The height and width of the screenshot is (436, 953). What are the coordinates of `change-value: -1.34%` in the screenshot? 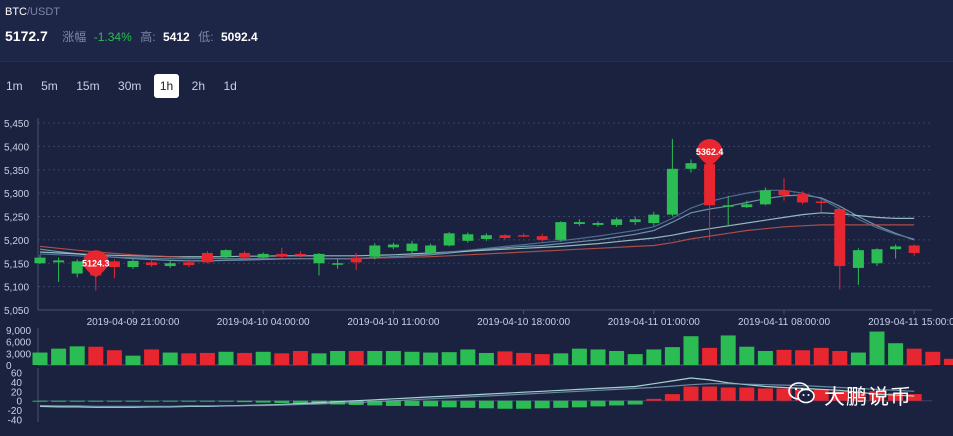 It's located at (112, 37).